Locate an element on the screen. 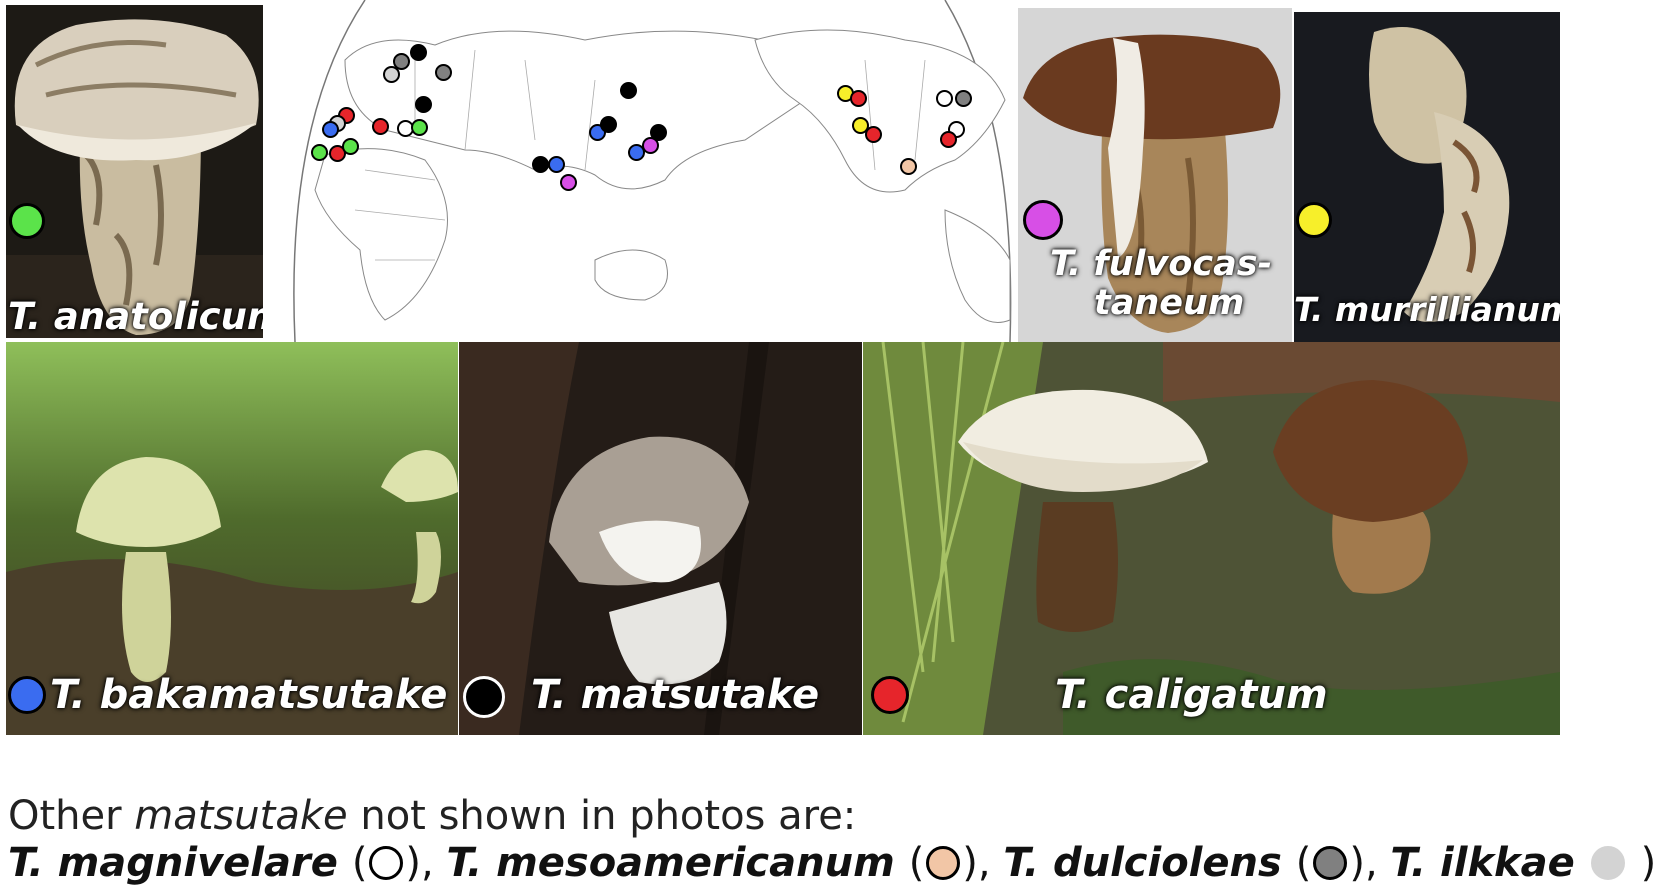  caption-line1: Other matsutake not shown in photos are: is located at coordinates (432, 816).